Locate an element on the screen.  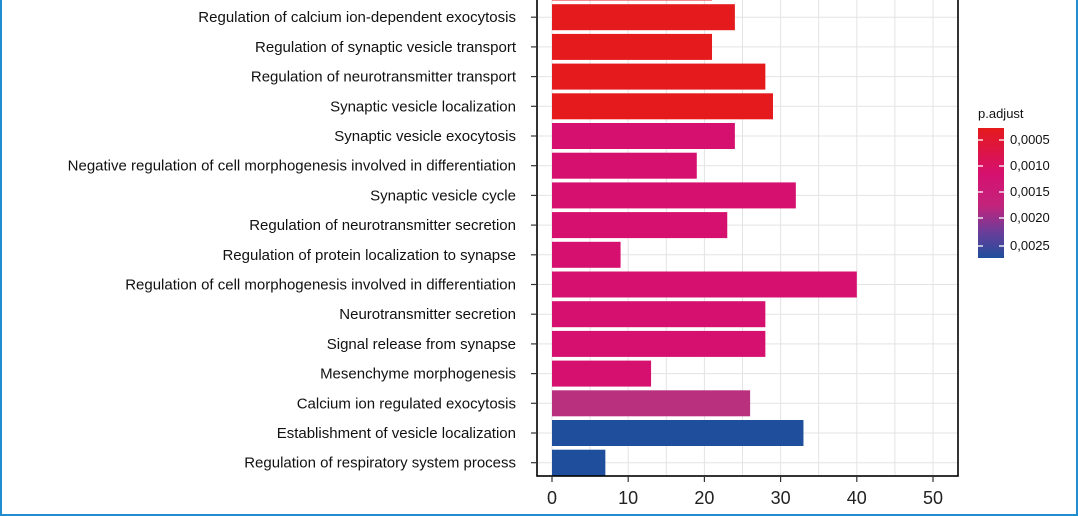
x-tick-label: 30 is located at coordinates (781, 498).